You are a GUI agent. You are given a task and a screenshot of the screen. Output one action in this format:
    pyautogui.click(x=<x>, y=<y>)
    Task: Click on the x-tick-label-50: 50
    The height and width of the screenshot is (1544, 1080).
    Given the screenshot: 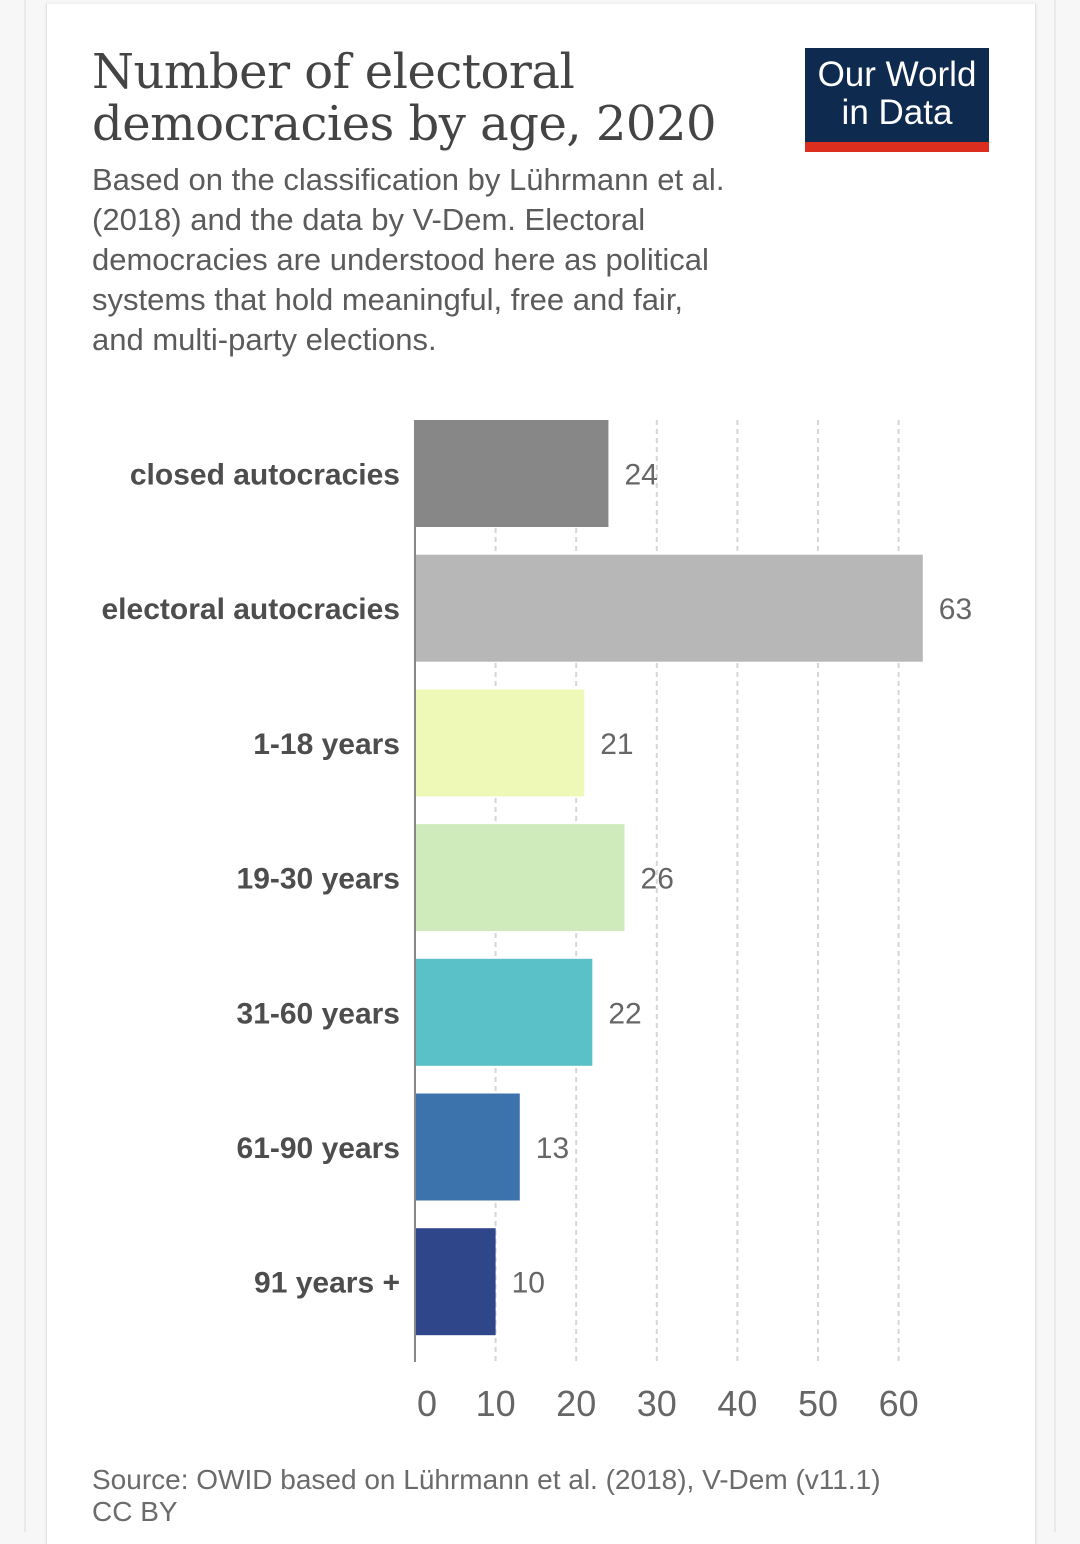 What is the action you would take?
    pyautogui.click(x=818, y=1403)
    